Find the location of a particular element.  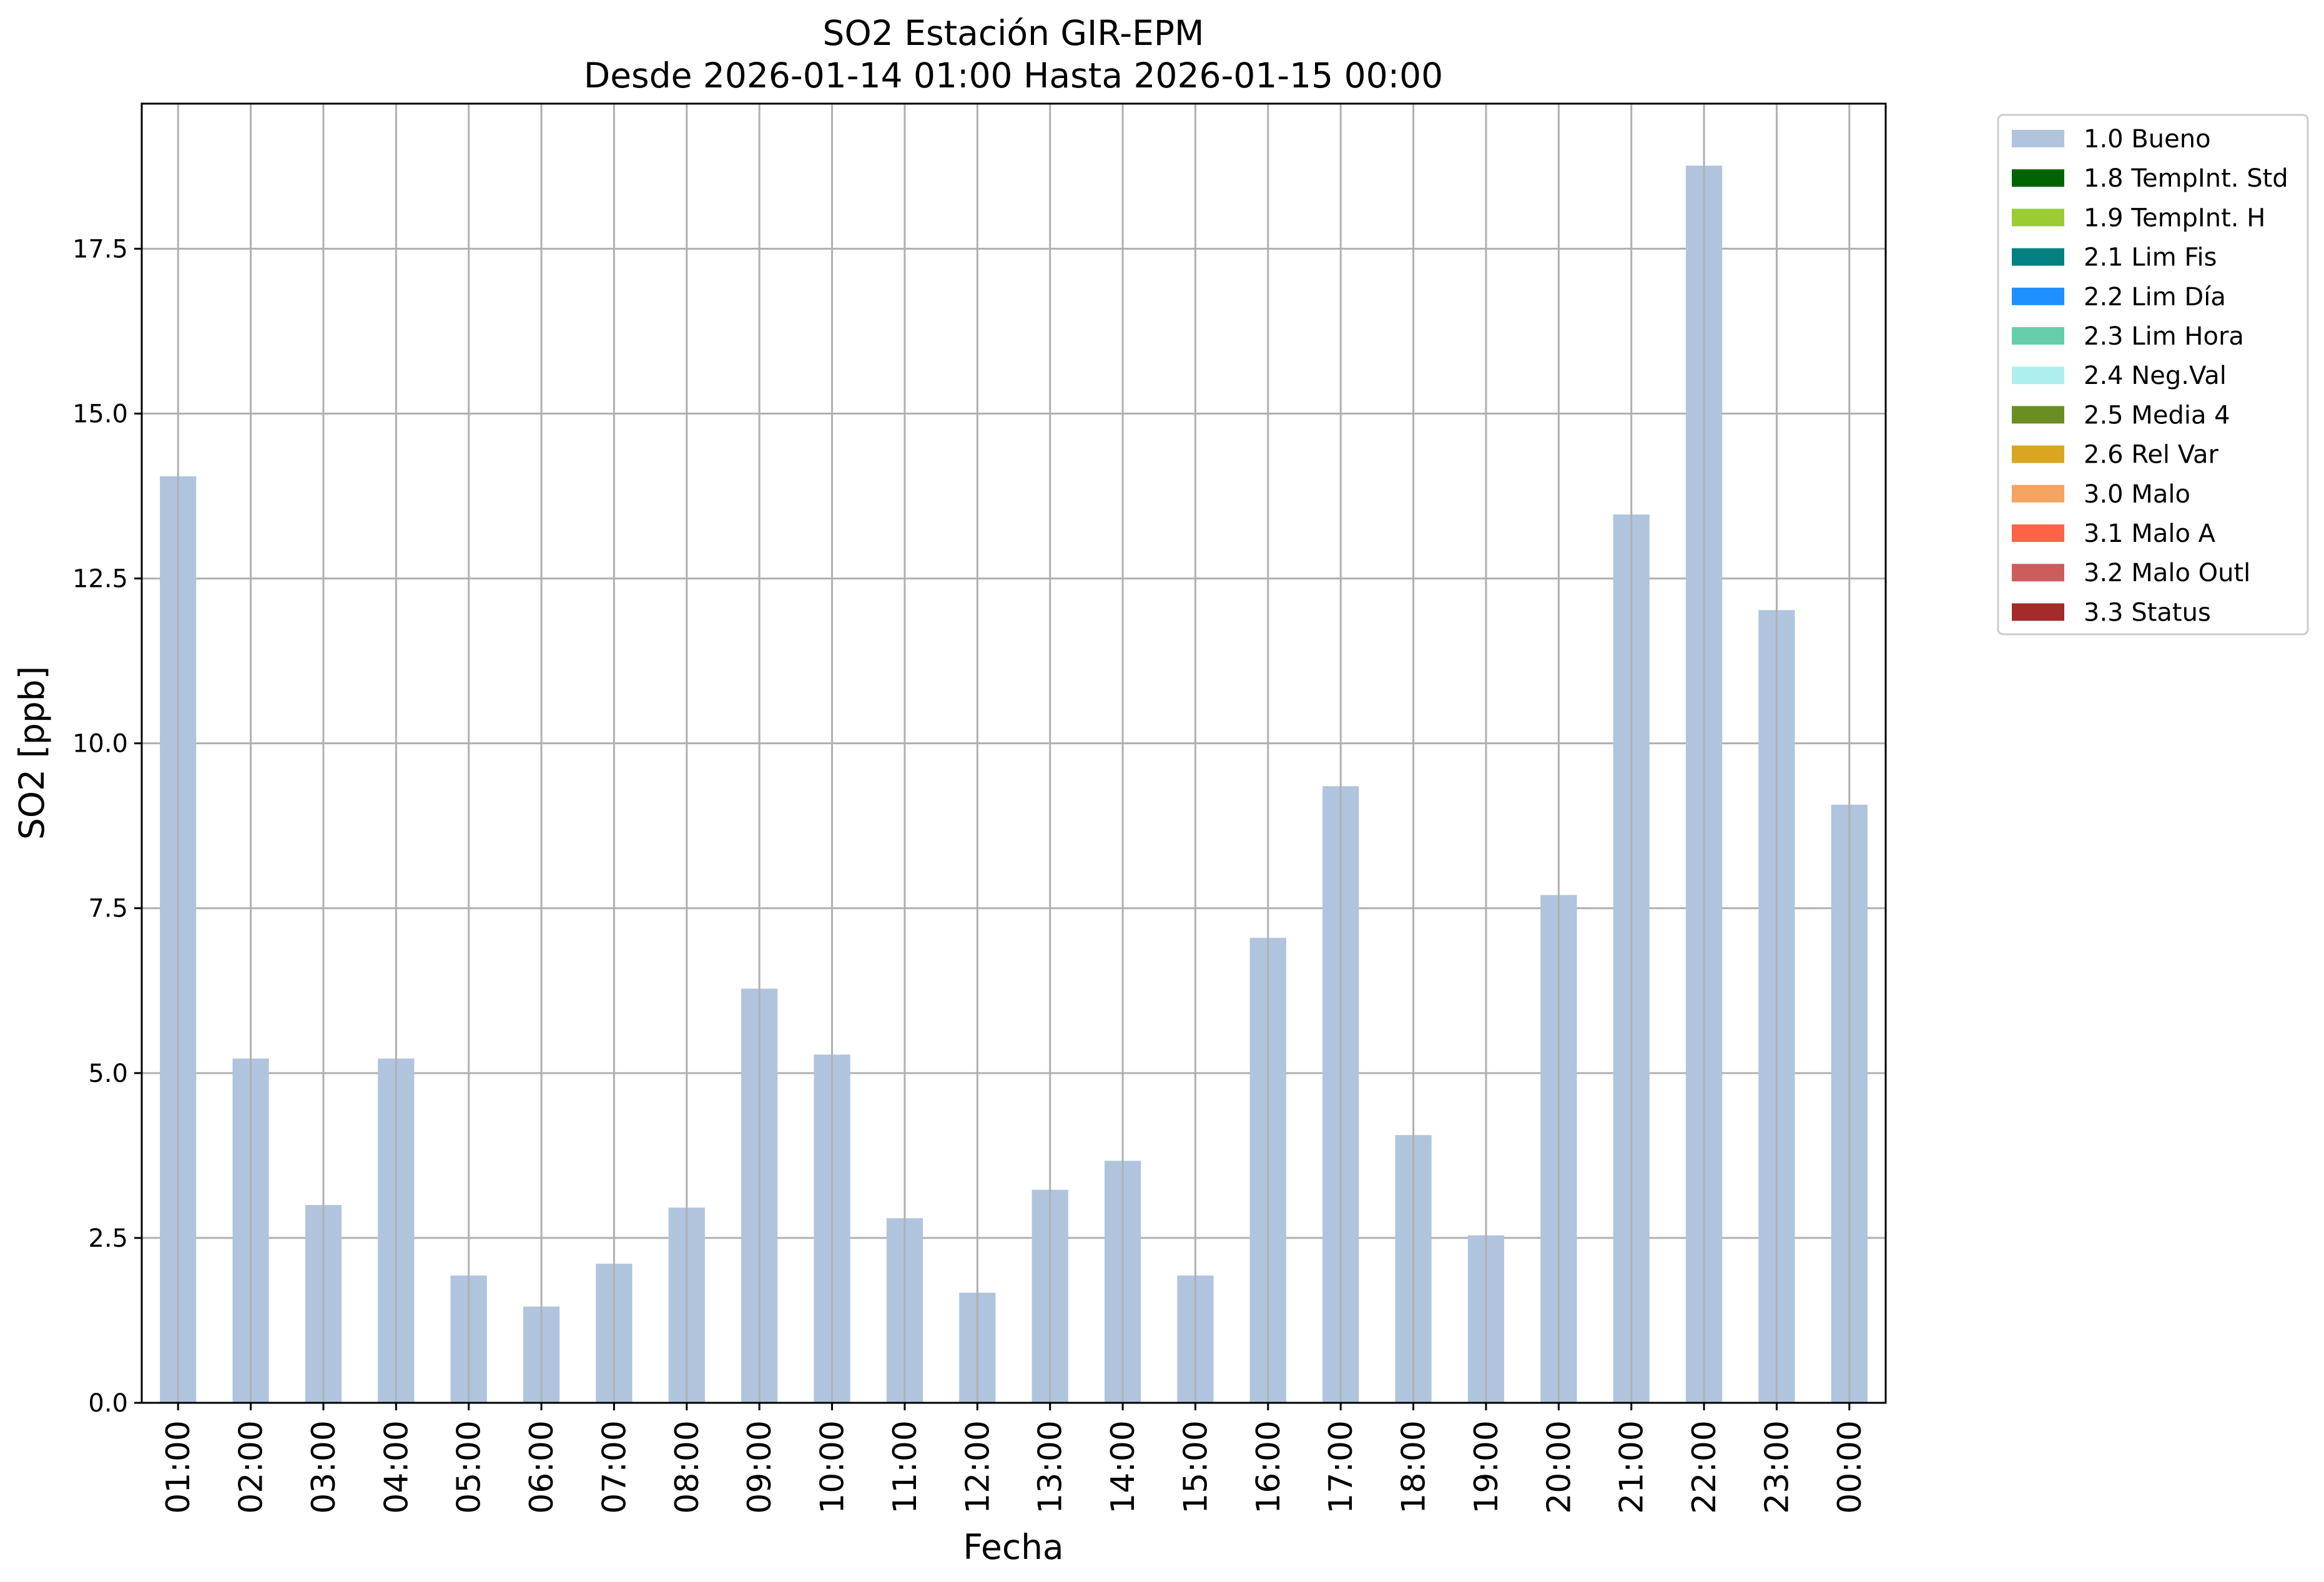

x-tick-label: 16:00 is located at coordinates (1269, 1467).